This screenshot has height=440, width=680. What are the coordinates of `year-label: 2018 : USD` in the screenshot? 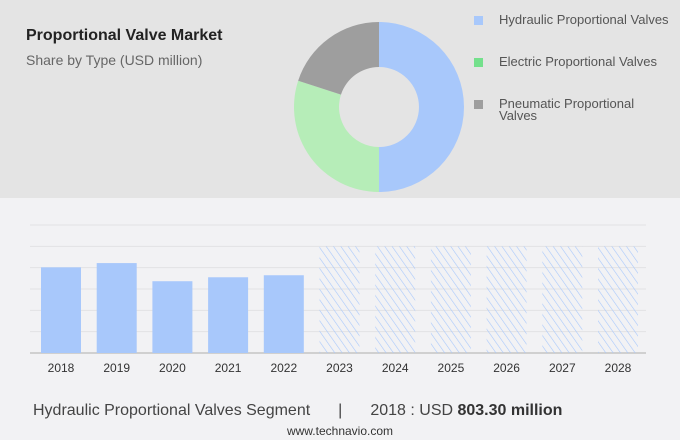 It's located at (414, 410).